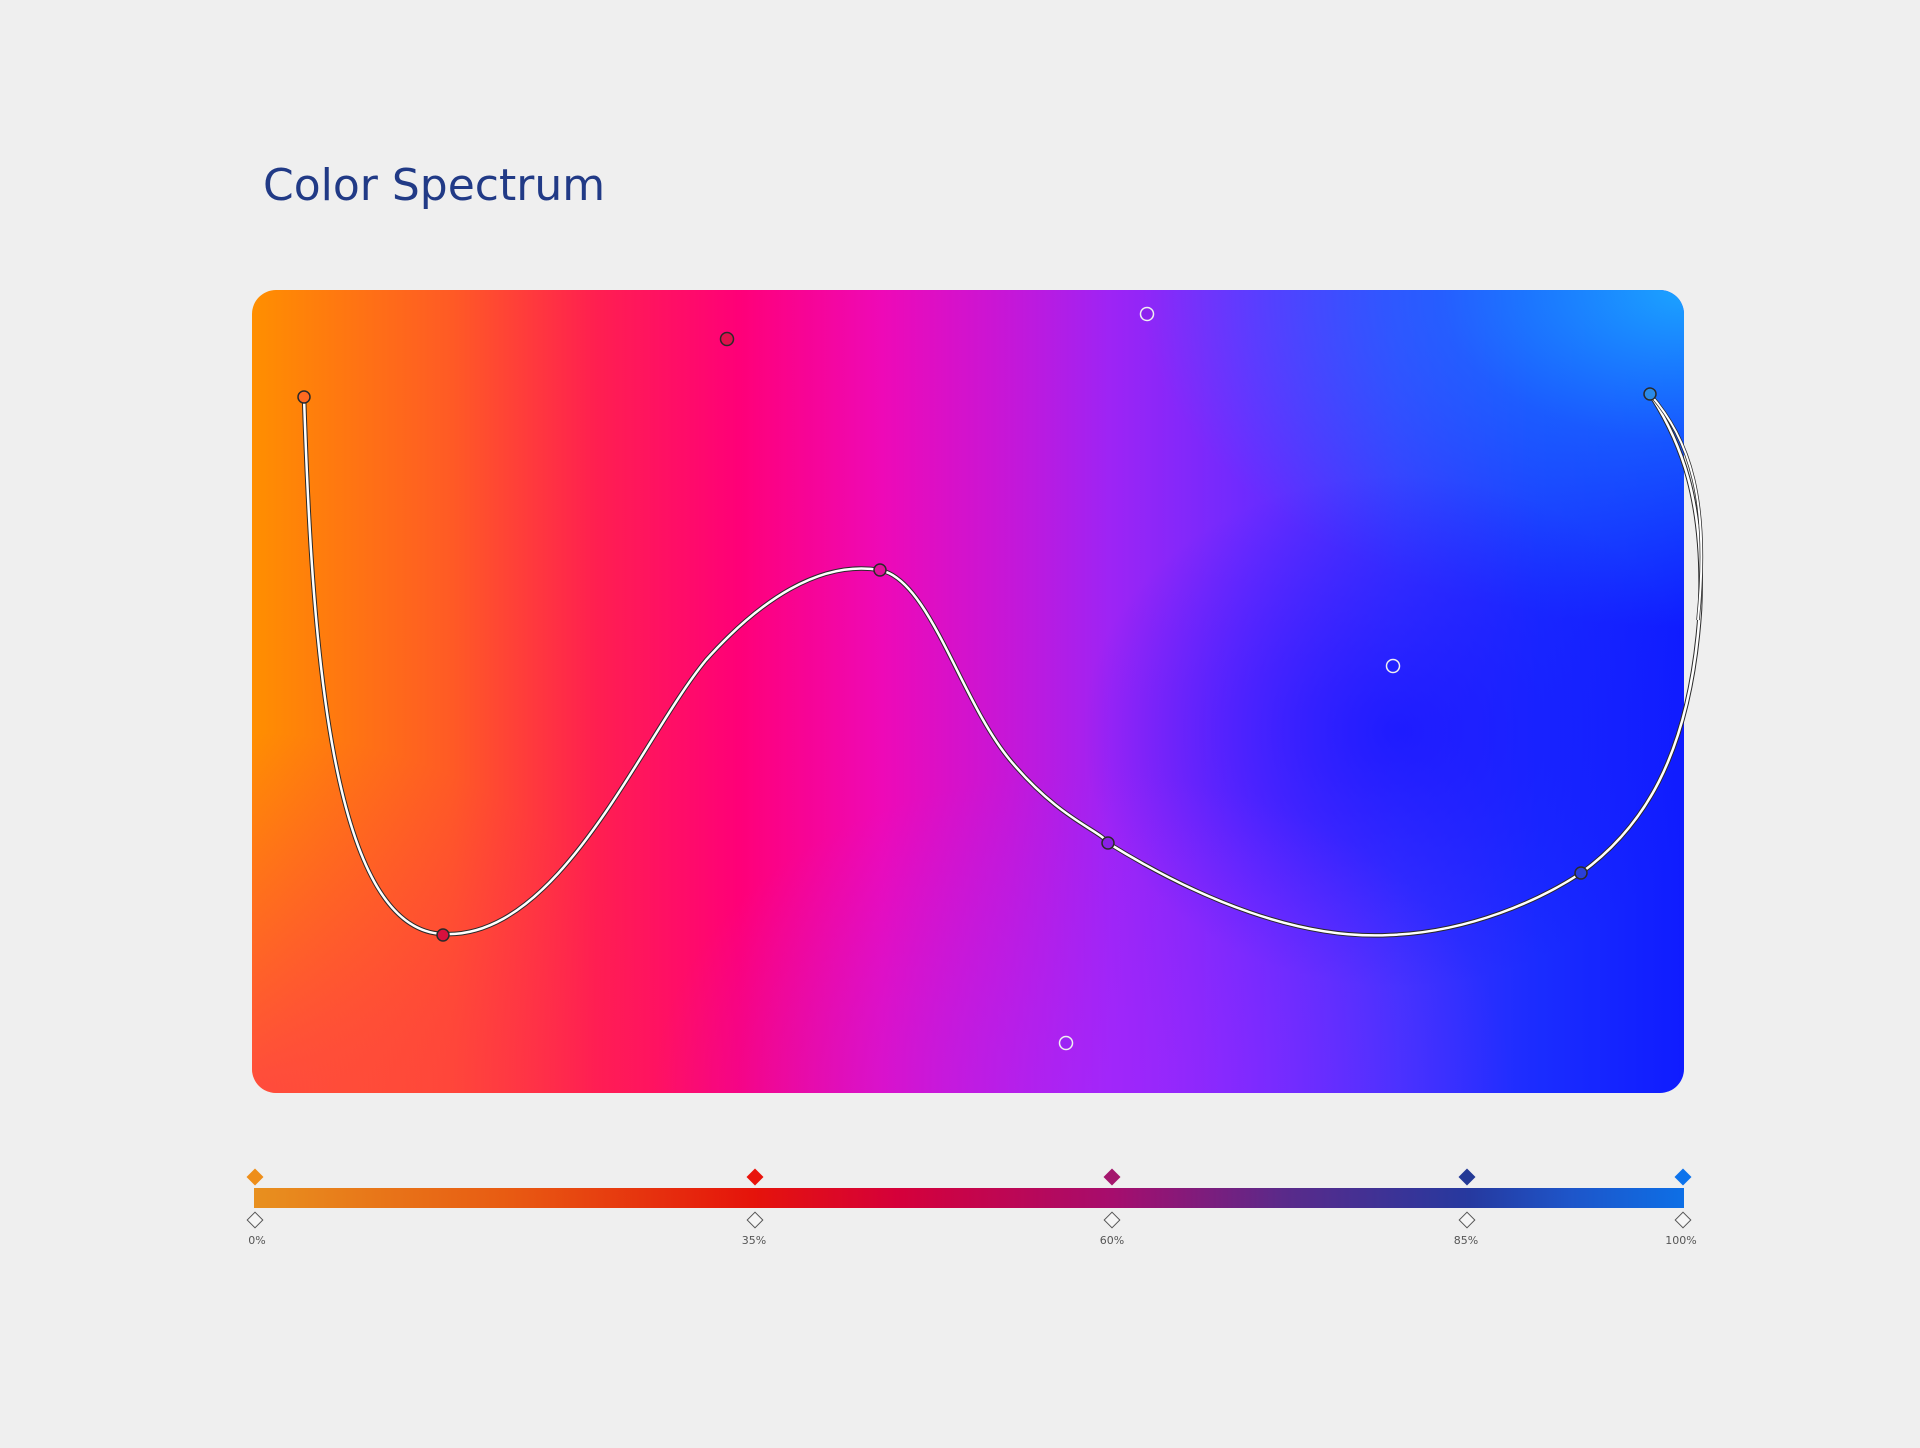 The width and height of the screenshot is (1920, 1448). I want to click on stop-label: 0%, so click(257, 1240).